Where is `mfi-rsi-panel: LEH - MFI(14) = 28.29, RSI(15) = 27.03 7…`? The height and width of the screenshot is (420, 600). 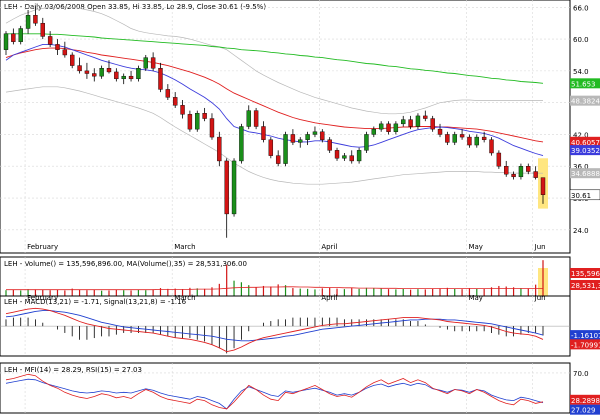
mfi-rsi-panel: LEH - MFI(14) = 28.29, RSI(15) = 27.03 7… is located at coordinates (300, 388).